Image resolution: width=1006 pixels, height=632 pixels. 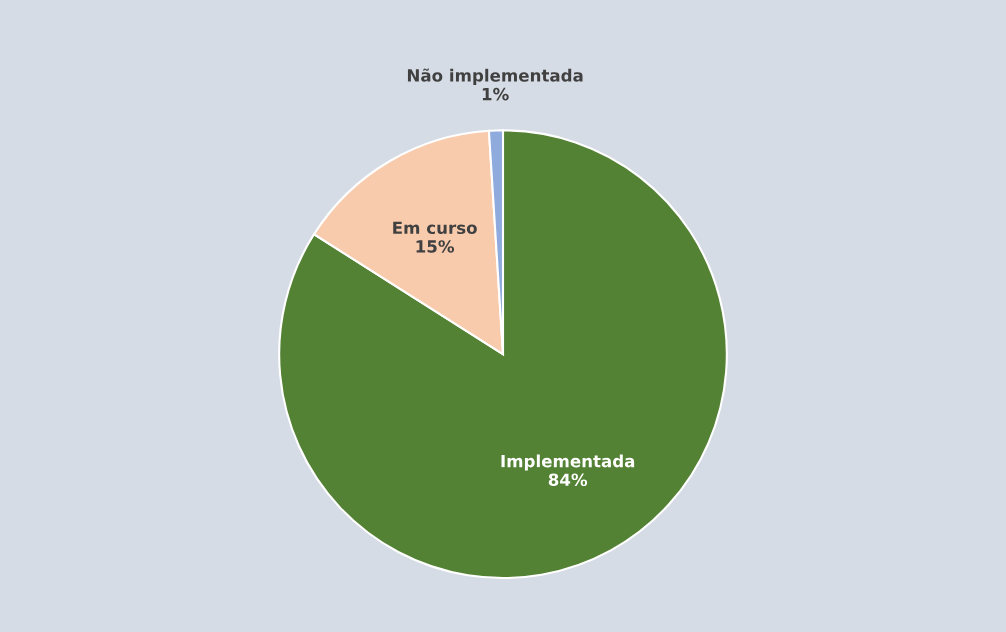 I want to click on data-label: 1%, so click(x=495, y=94).